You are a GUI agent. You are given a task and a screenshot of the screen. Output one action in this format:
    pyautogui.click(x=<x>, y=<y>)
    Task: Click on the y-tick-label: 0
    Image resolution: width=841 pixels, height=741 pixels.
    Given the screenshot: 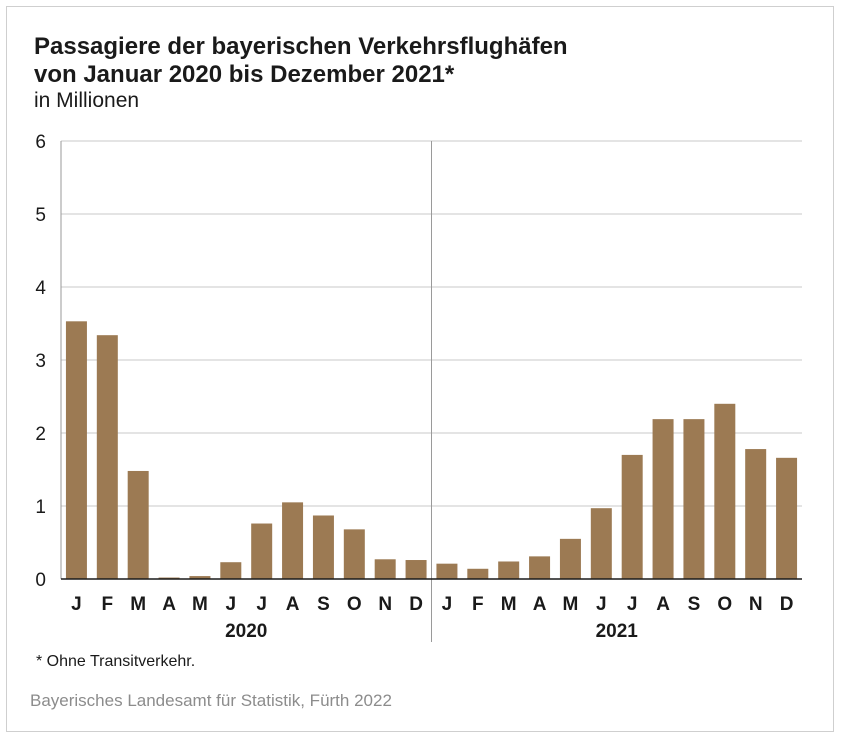 What is the action you would take?
    pyautogui.click(x=40, y=580)
    